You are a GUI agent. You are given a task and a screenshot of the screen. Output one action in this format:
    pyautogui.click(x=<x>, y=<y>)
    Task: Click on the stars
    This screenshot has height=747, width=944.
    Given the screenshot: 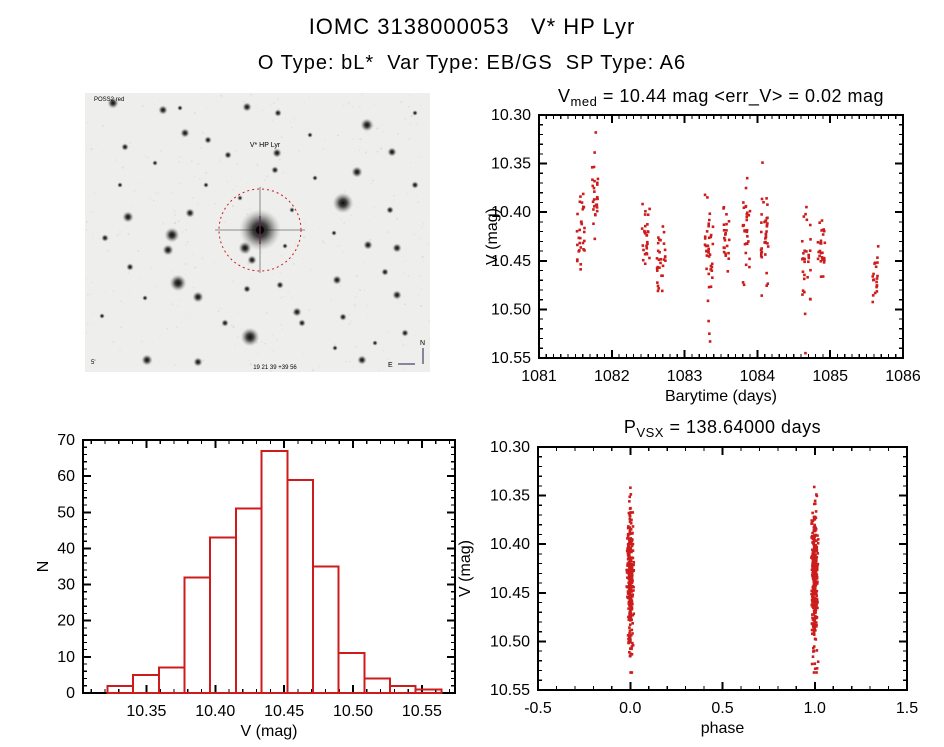 What is the action you would take?
    pyautogui.click(x=259, y=232)
    